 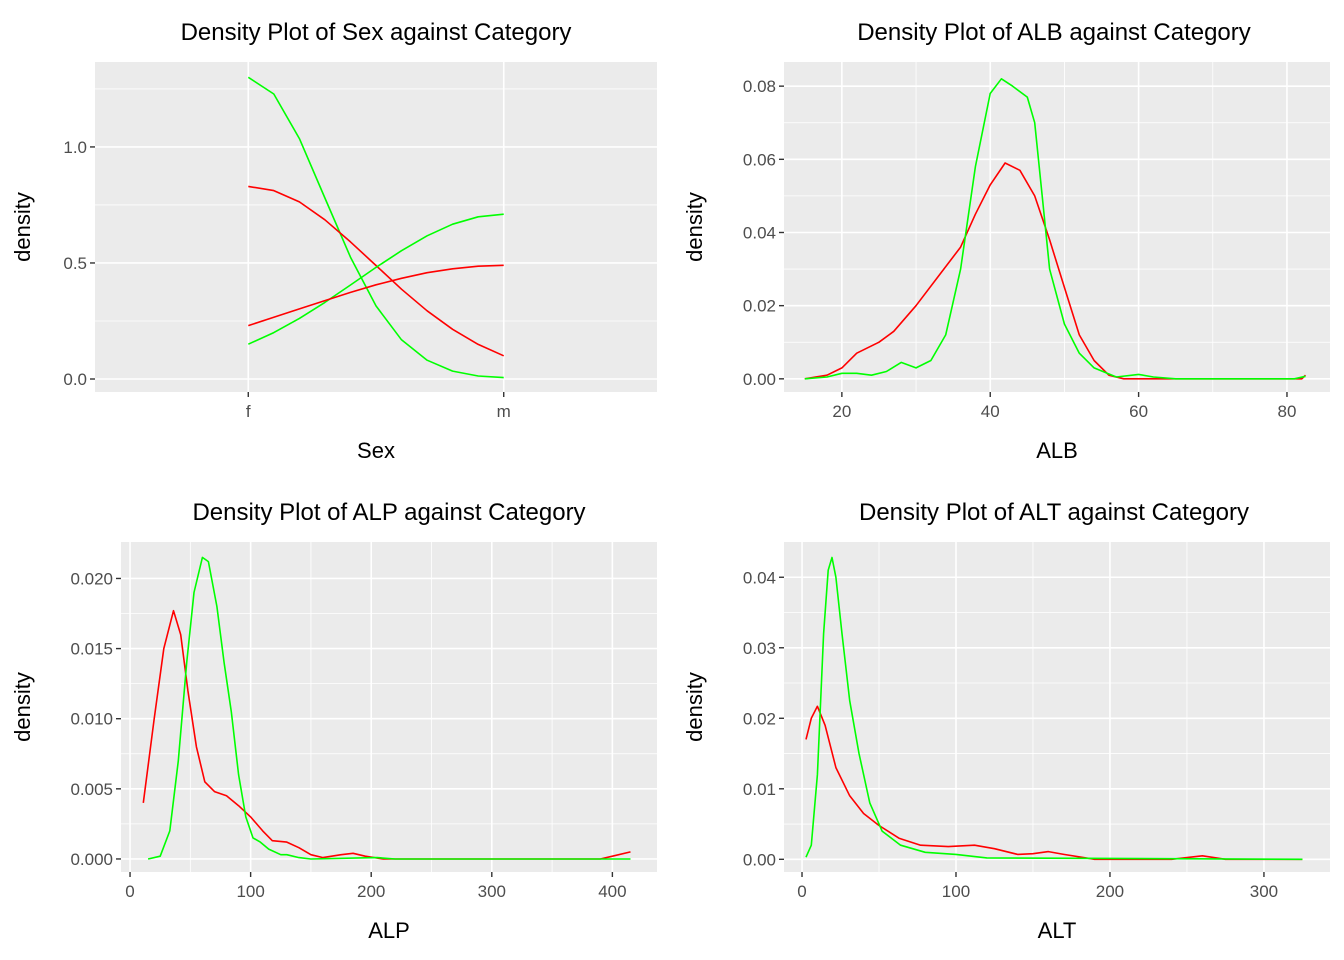 I want to click on y-tick-label: 0.5, so click(x=75, y=263).